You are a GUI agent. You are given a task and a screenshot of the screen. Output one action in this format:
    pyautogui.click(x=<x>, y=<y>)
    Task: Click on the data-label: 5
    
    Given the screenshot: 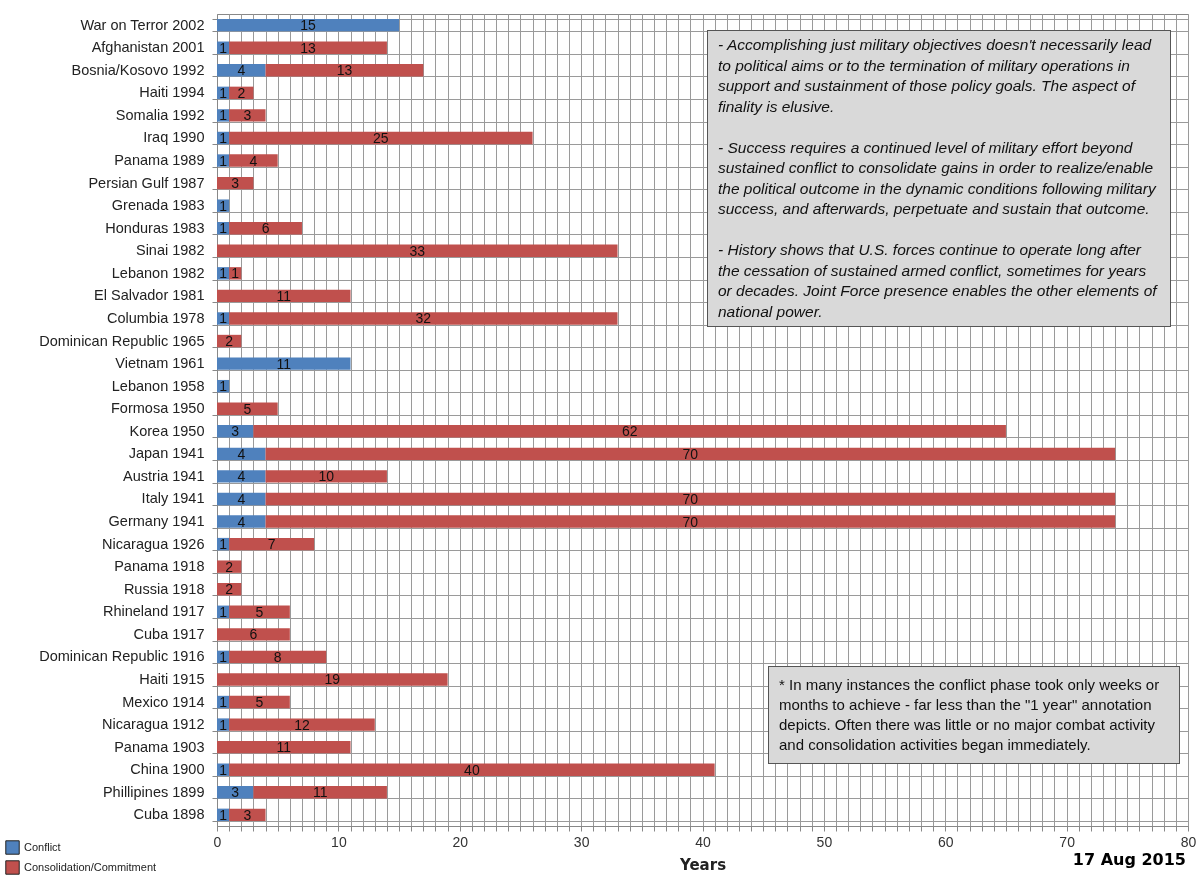 What is the action you would take?
    pyautogui.click(x=247, y=408)
    